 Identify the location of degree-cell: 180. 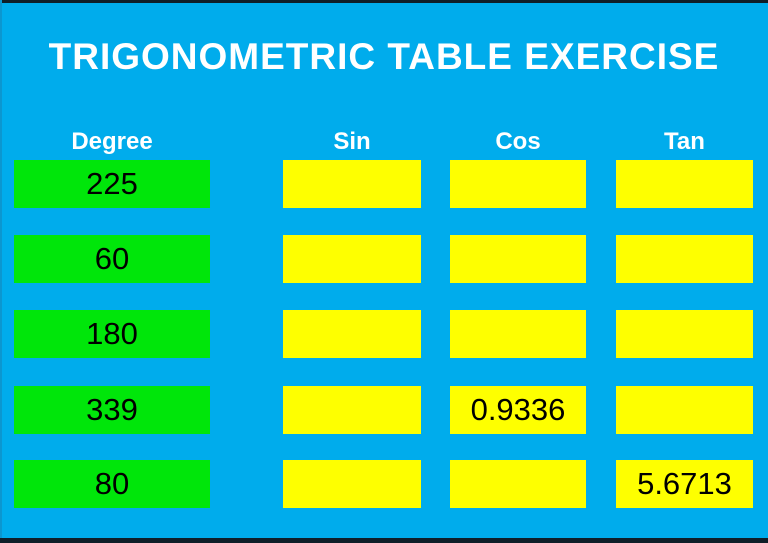
(112, 334).